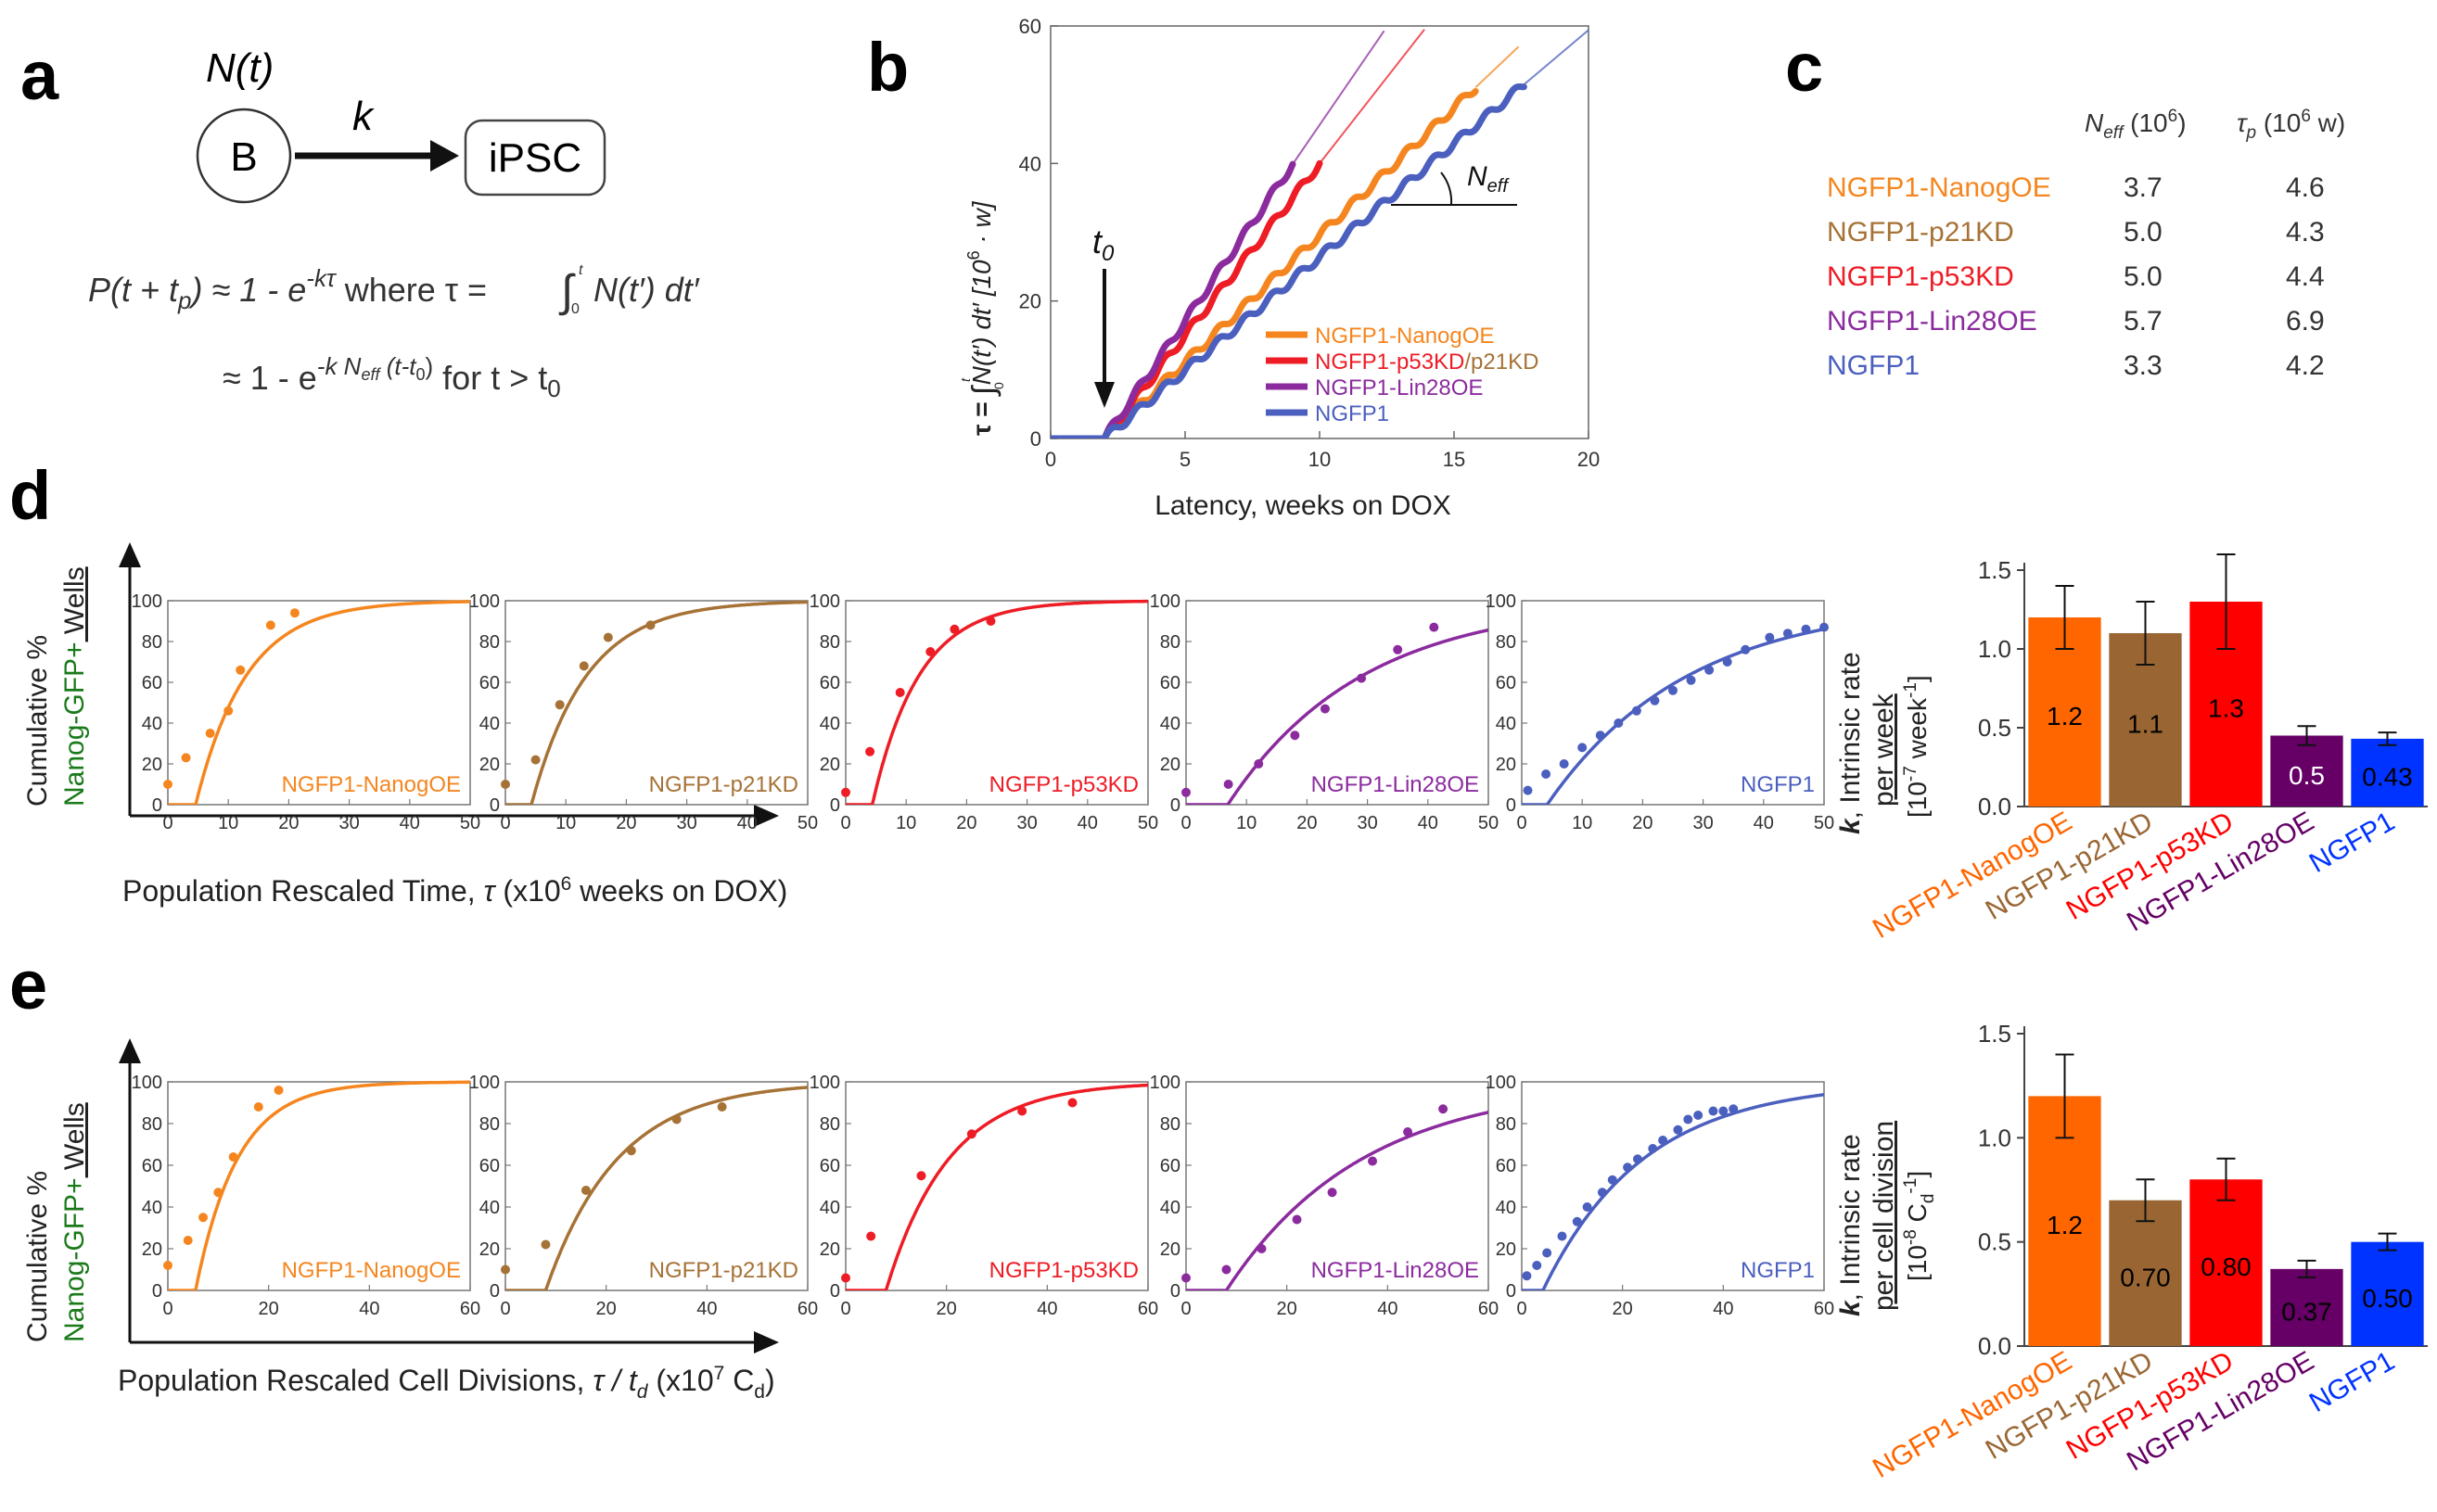  I want to click on chart-b-xtick-label: 5, so click(1186, 459).